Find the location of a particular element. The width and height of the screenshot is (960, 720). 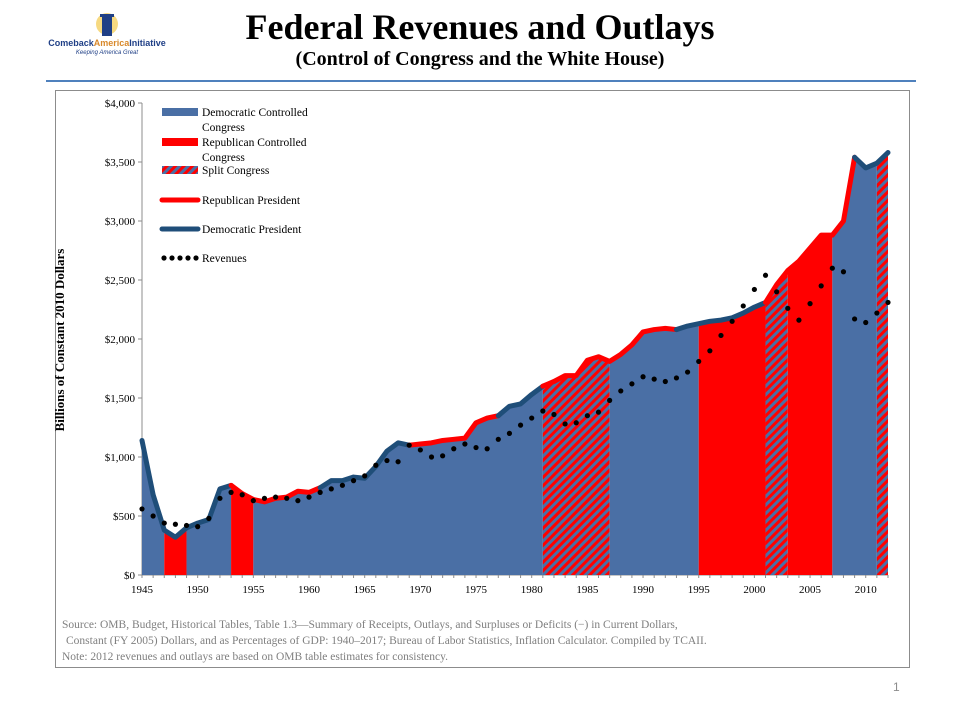

revenue-point-1962 is located at coordinates (331, 489).